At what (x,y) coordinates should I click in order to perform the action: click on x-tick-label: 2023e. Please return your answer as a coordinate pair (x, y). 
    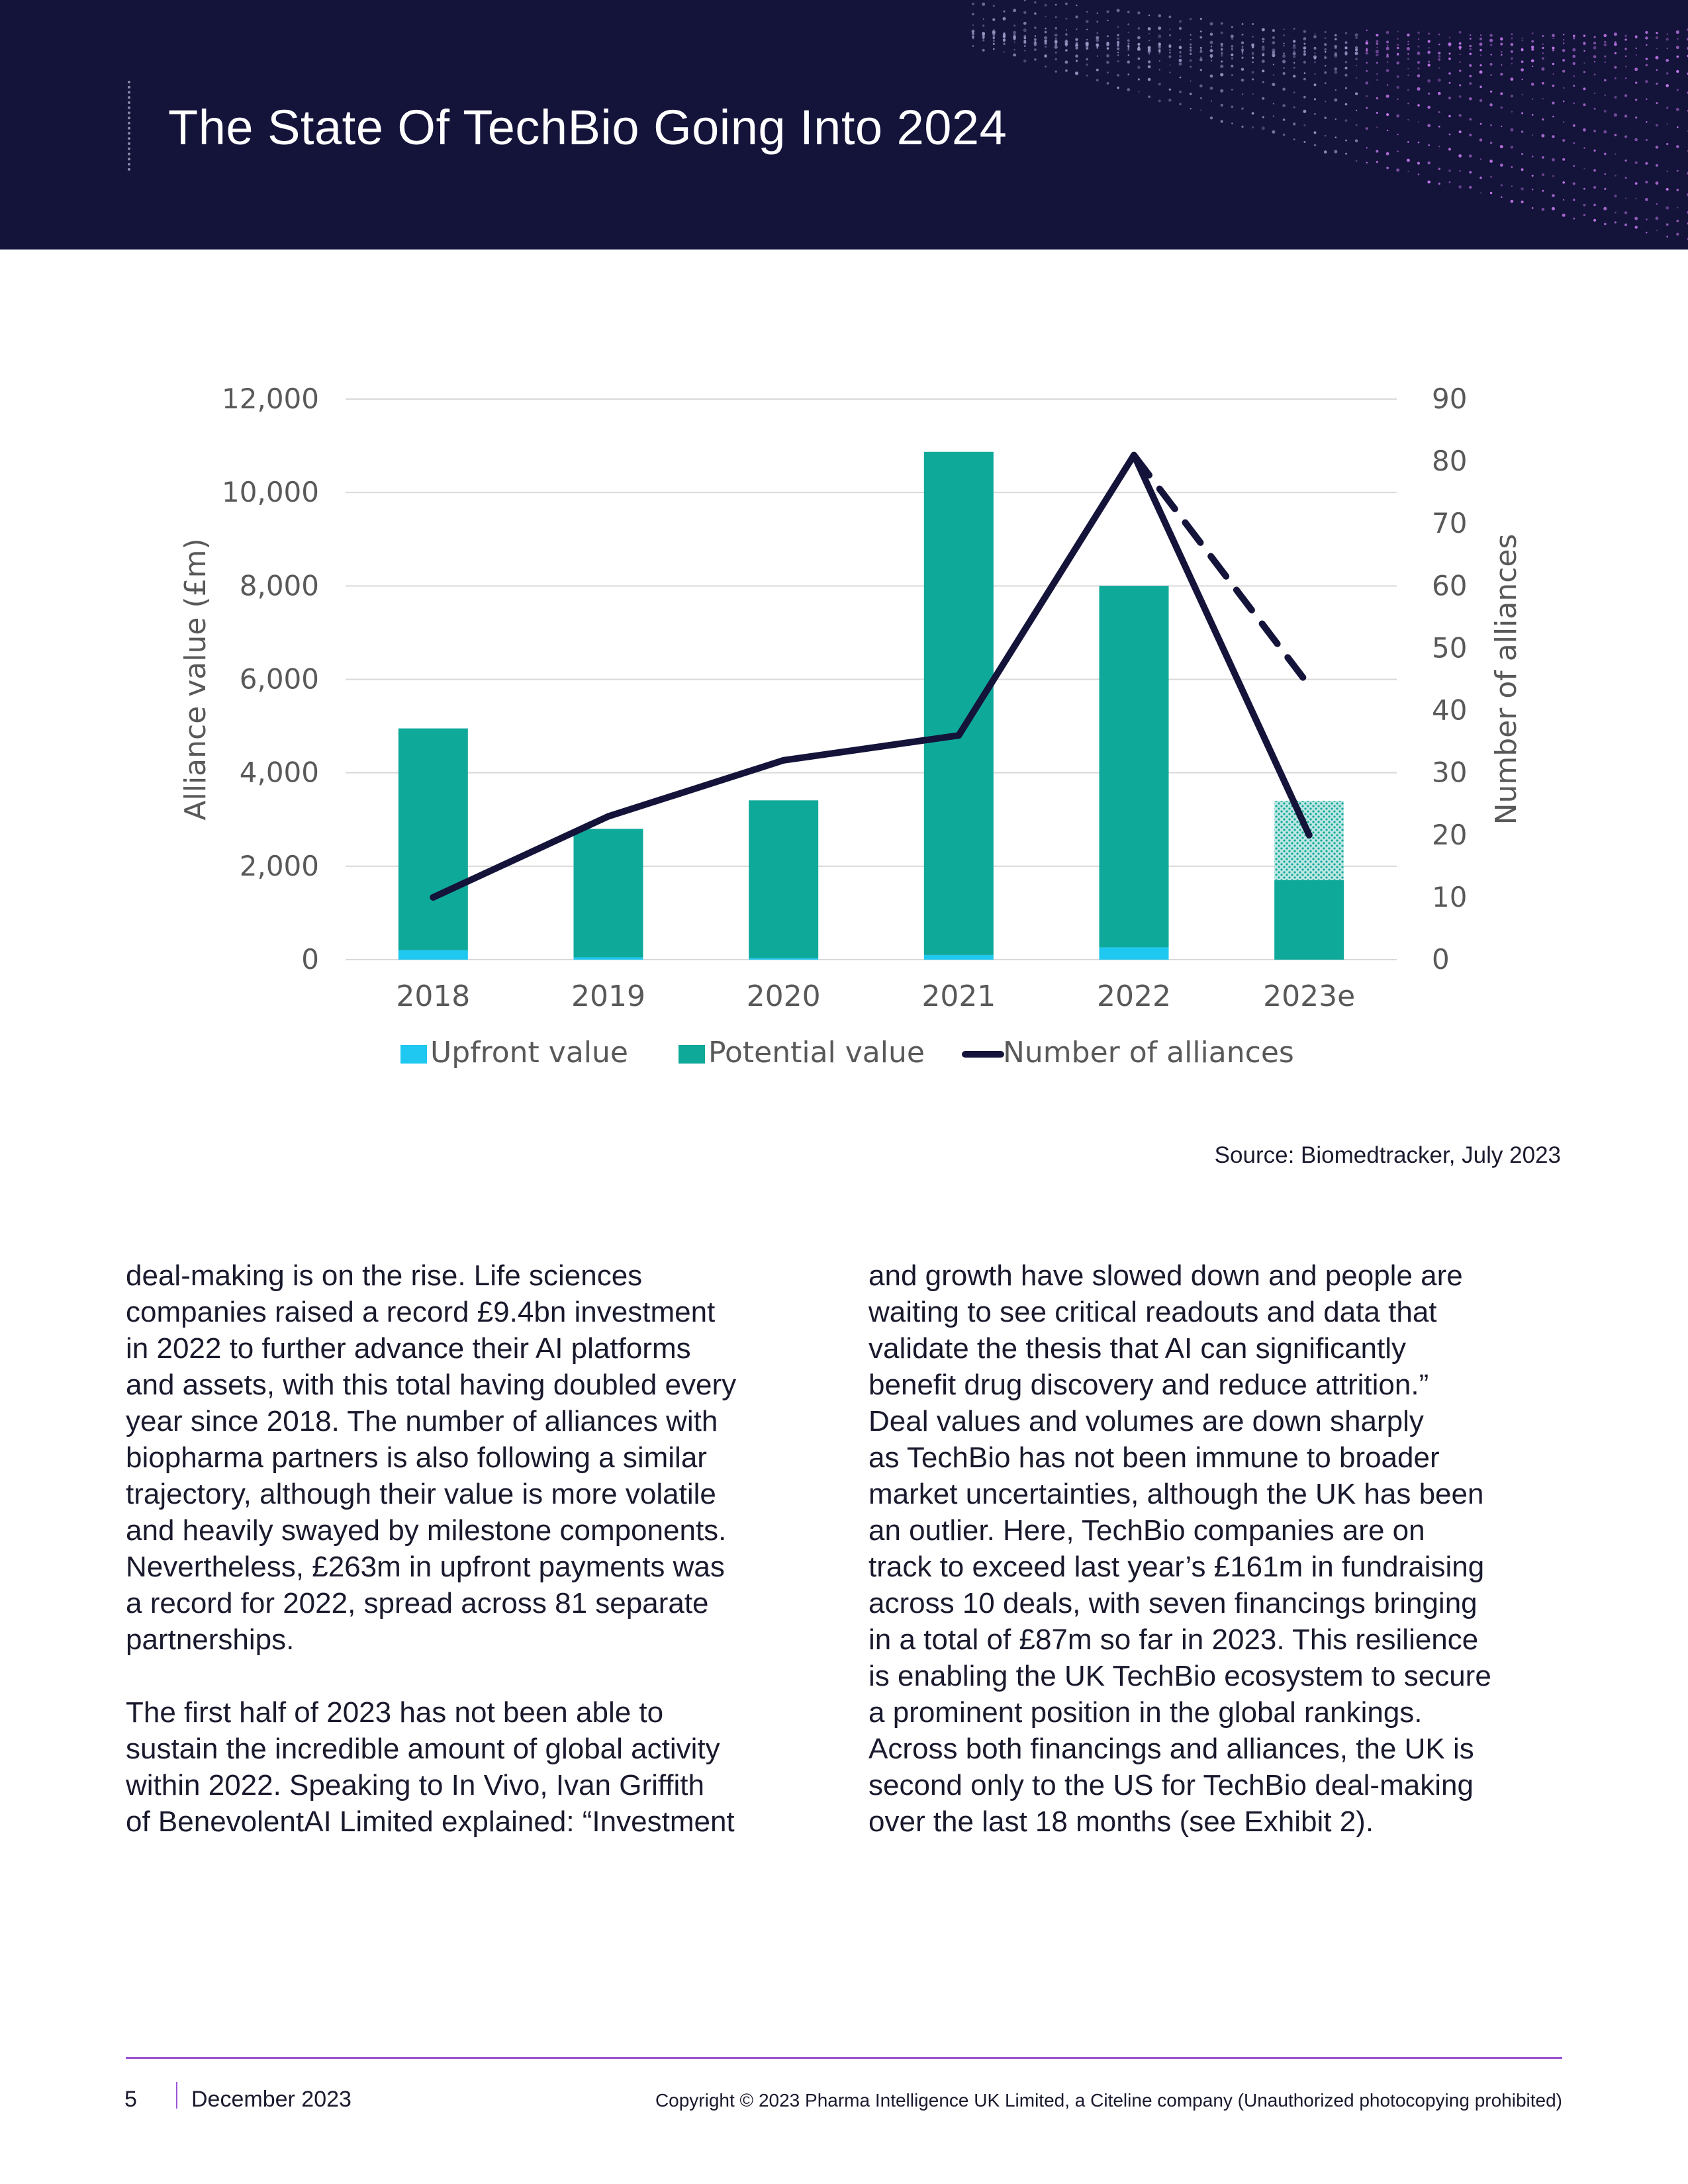
    Looking at the image, I should click on (1309, 996).